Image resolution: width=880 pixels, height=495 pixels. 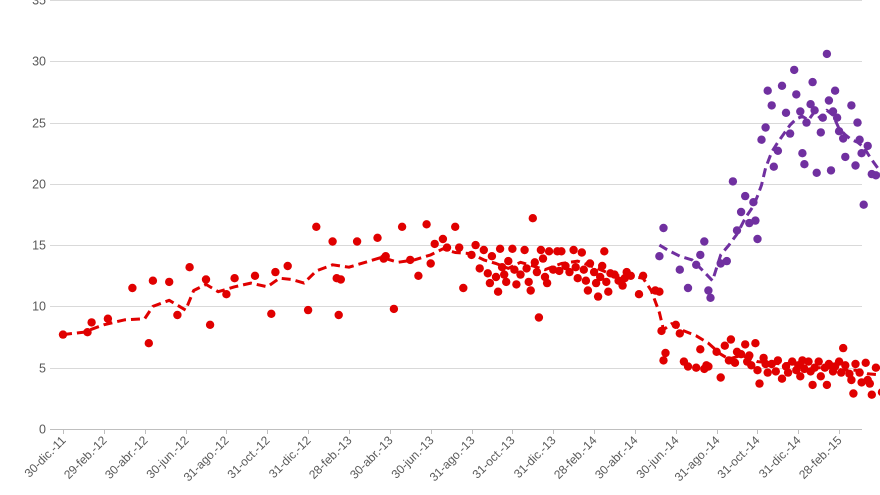 I want to click on y-tick-label: 0, so click(x=42, y=430).